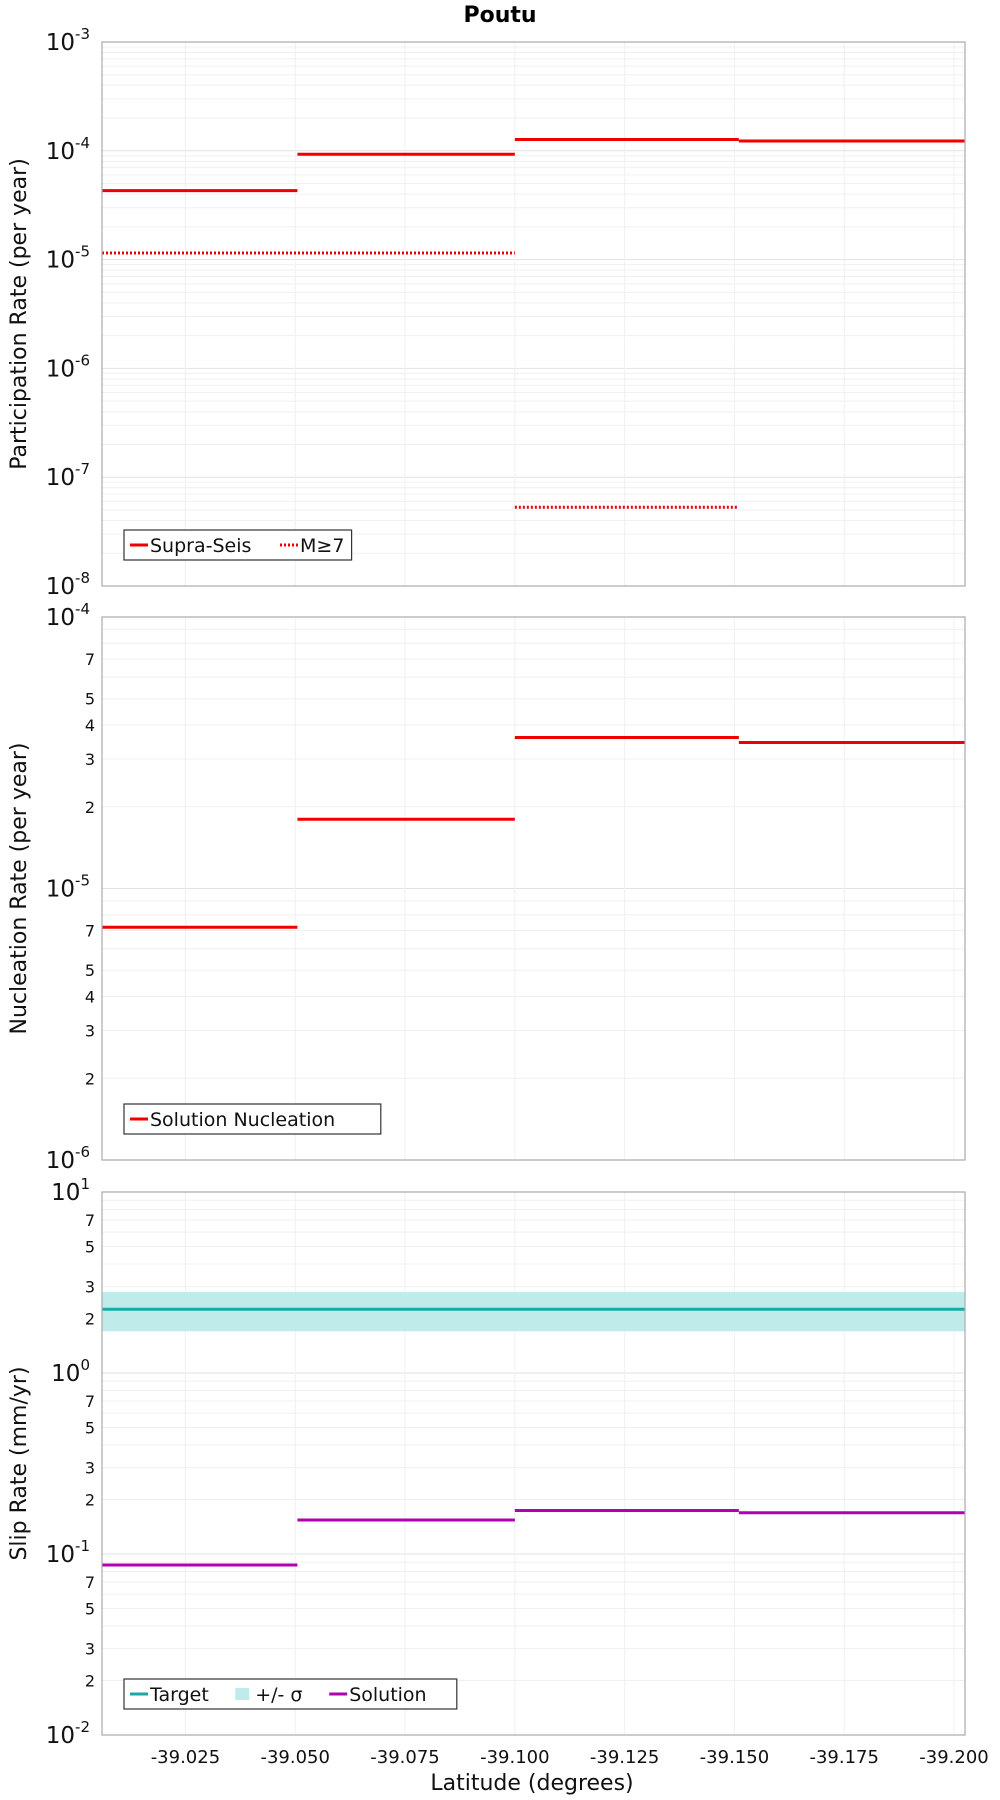 Image resolution: width=1000 pixels, height=1800 pixels. I want to click on x-tick-label: -39.200, so click(953, 1757).